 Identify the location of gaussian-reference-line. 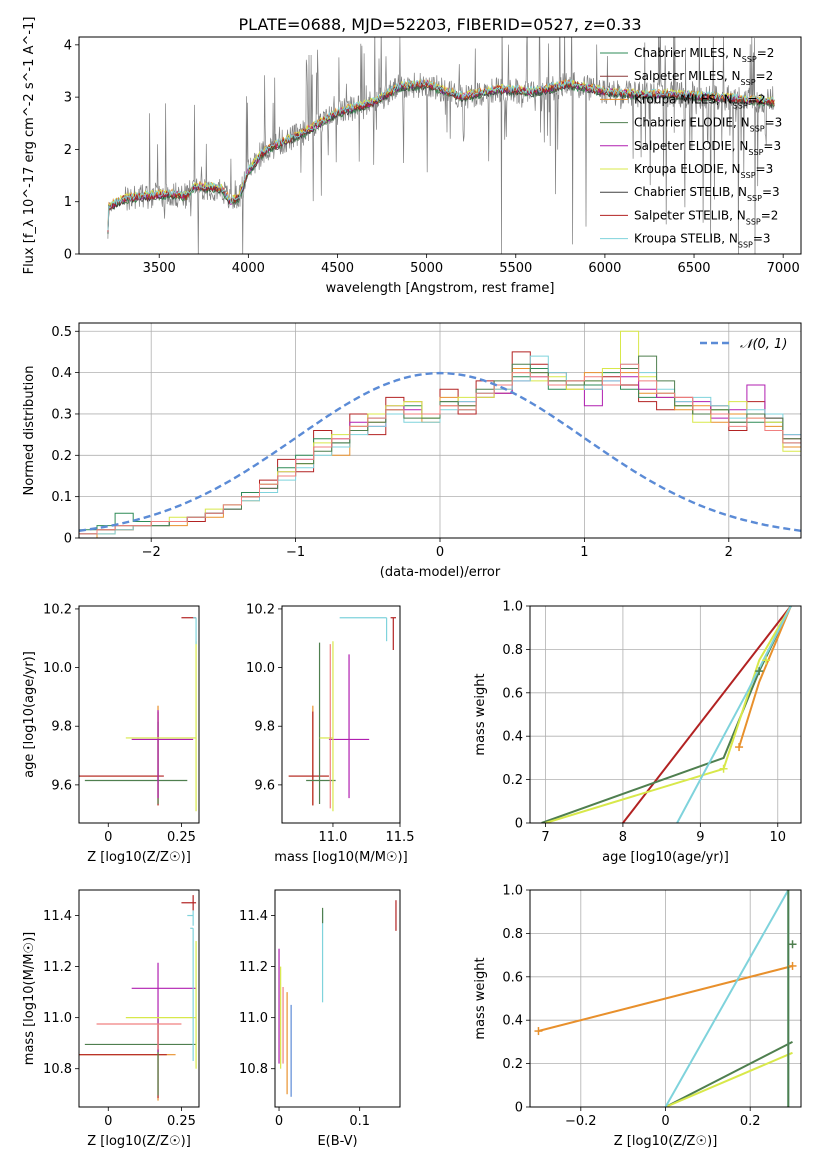
(440, 451).